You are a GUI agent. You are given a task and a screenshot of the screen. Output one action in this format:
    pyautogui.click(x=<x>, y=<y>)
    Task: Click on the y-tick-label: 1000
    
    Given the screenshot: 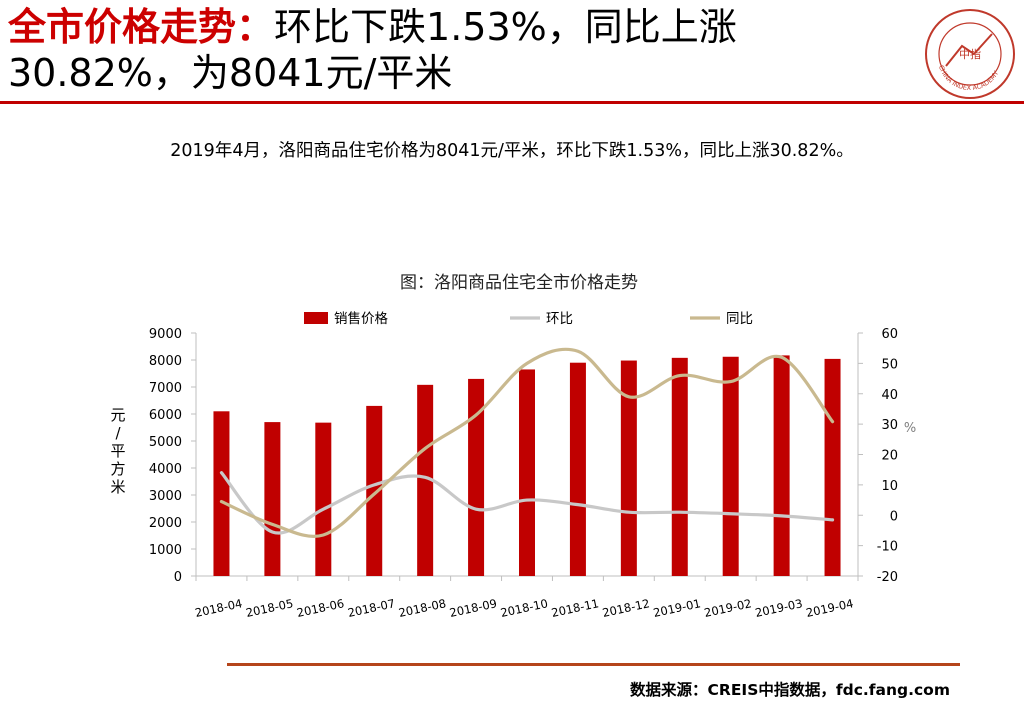 What is the action you would take?
    pyautogui.click(x=165, y=550)
    